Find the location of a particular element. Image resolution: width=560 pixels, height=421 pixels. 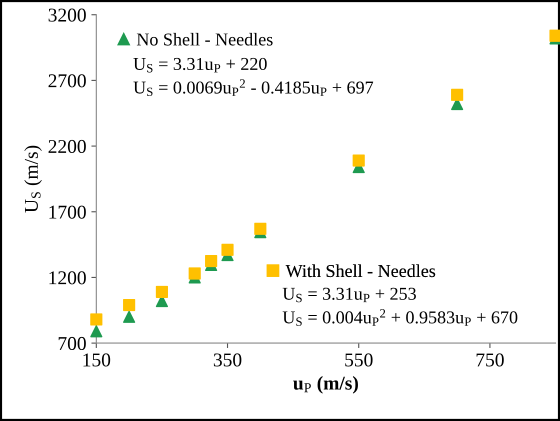

y-tick-label: 2700 is located at coordinates (67, 81).